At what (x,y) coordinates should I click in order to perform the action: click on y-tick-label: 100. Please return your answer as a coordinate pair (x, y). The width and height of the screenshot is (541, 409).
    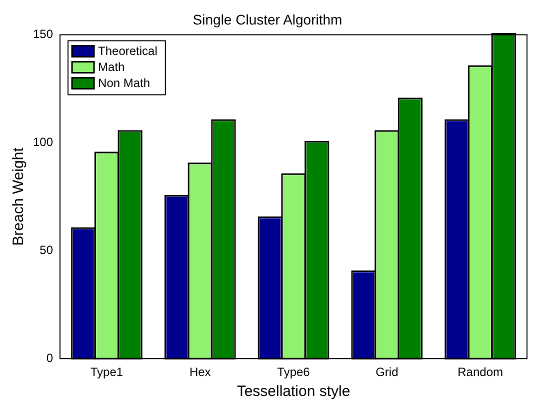
    Looking at the image, I should click on (43, 142).